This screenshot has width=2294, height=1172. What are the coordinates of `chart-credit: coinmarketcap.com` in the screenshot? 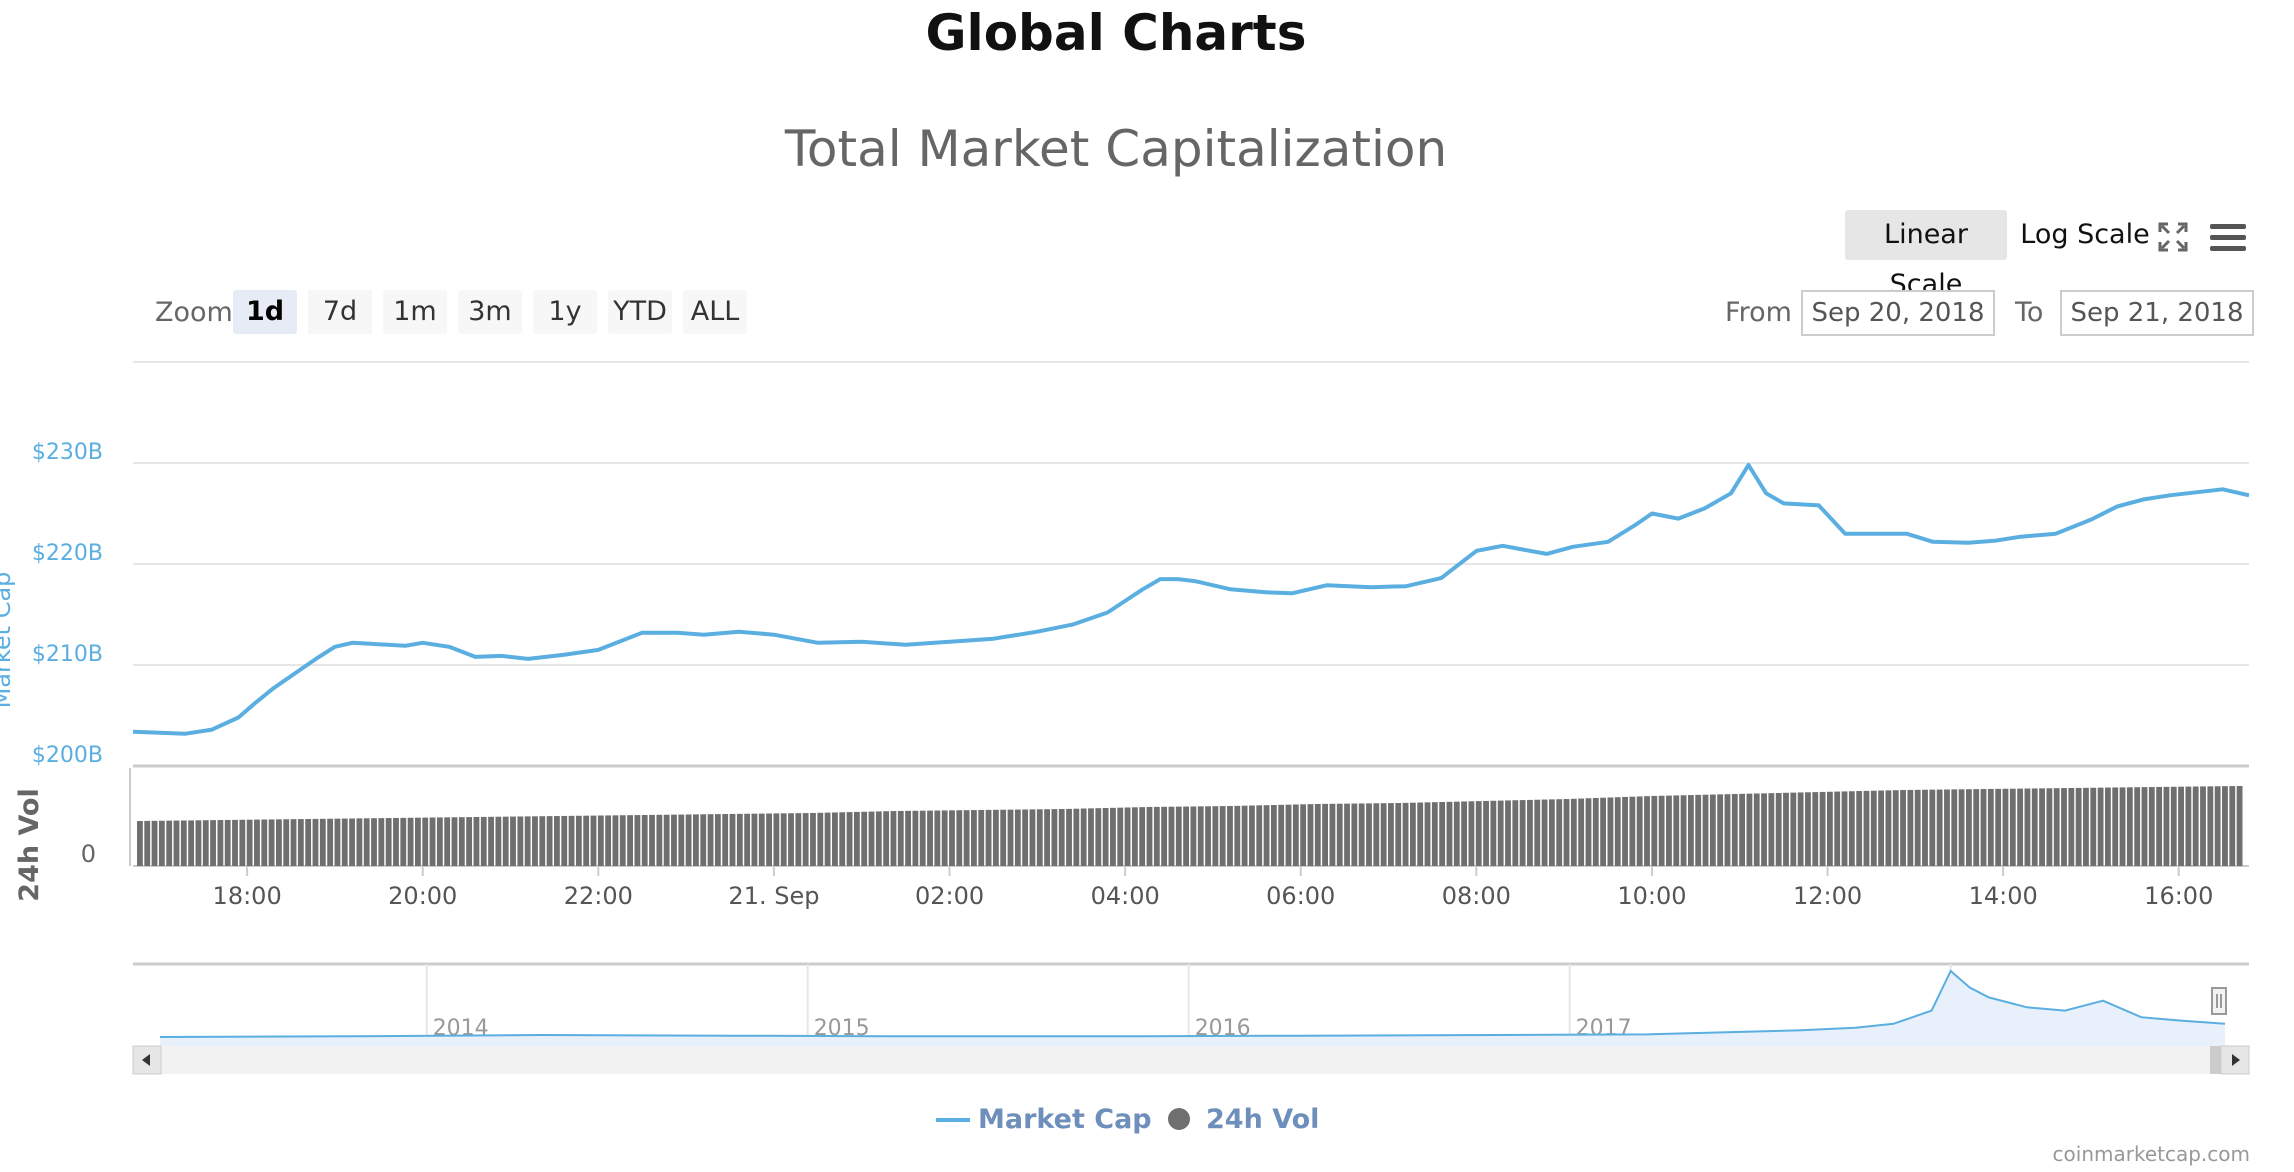 It's located at (2151, 1154).